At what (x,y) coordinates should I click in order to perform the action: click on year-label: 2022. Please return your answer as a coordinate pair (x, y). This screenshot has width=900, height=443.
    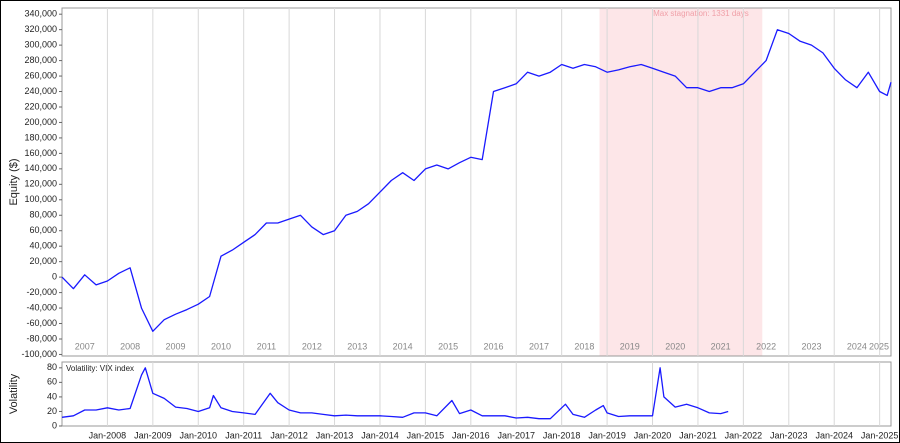
    Looking at the image, I should click on (766, 346).